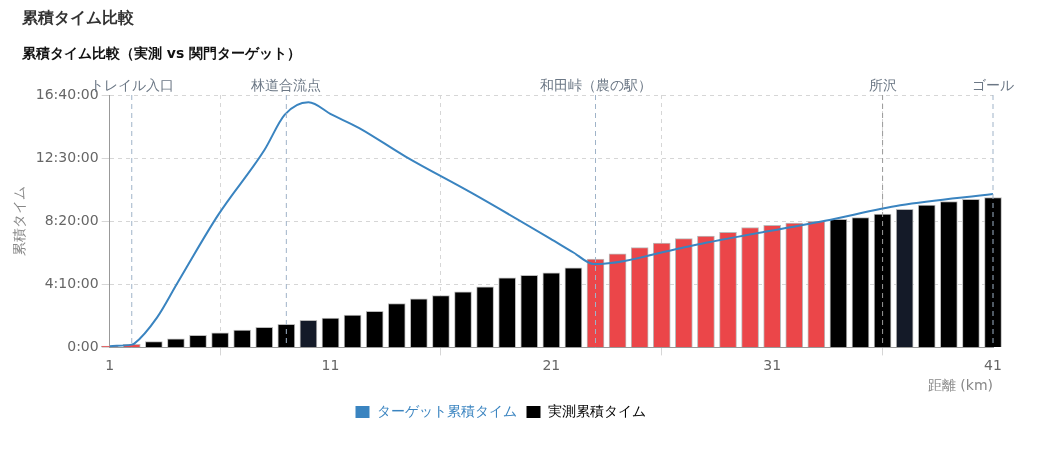 This screenshot has width=1051, height=454. What do you see at coordinates (993, 365) in the screenshot?
I see `x-tick-label: 41` at bounding box center [993, 365].